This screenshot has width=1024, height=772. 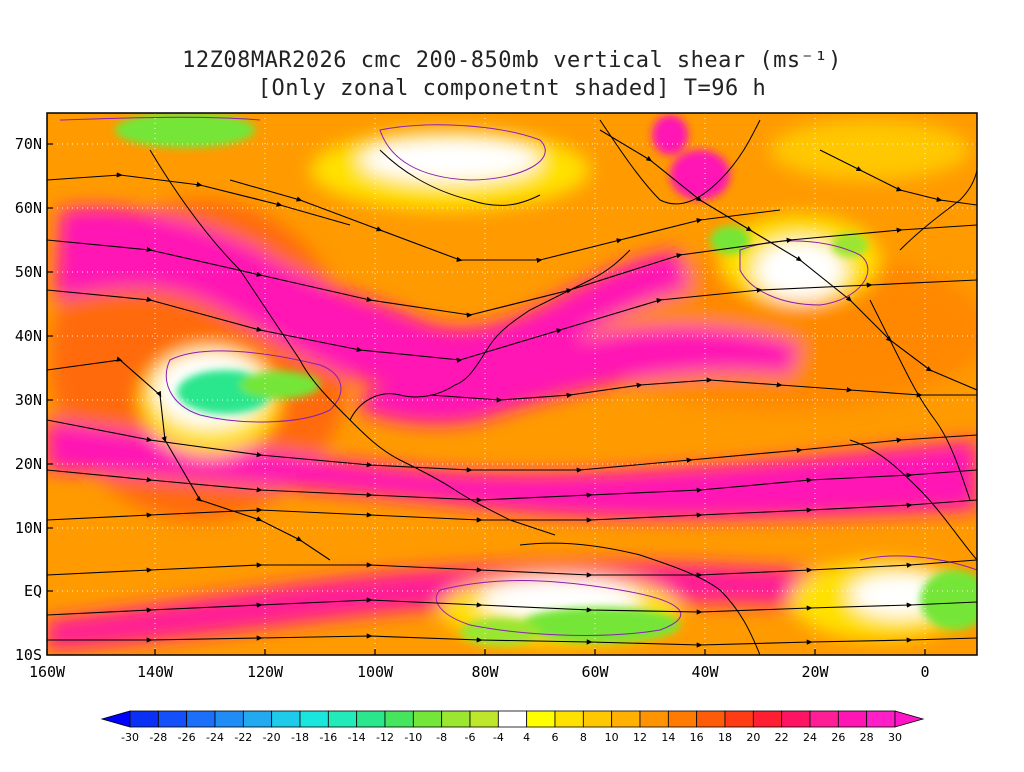 What do you see at coordinates (668, 737) in the screenshot?
I see `colorbar-label: 14` at bounding box center [668, 737].